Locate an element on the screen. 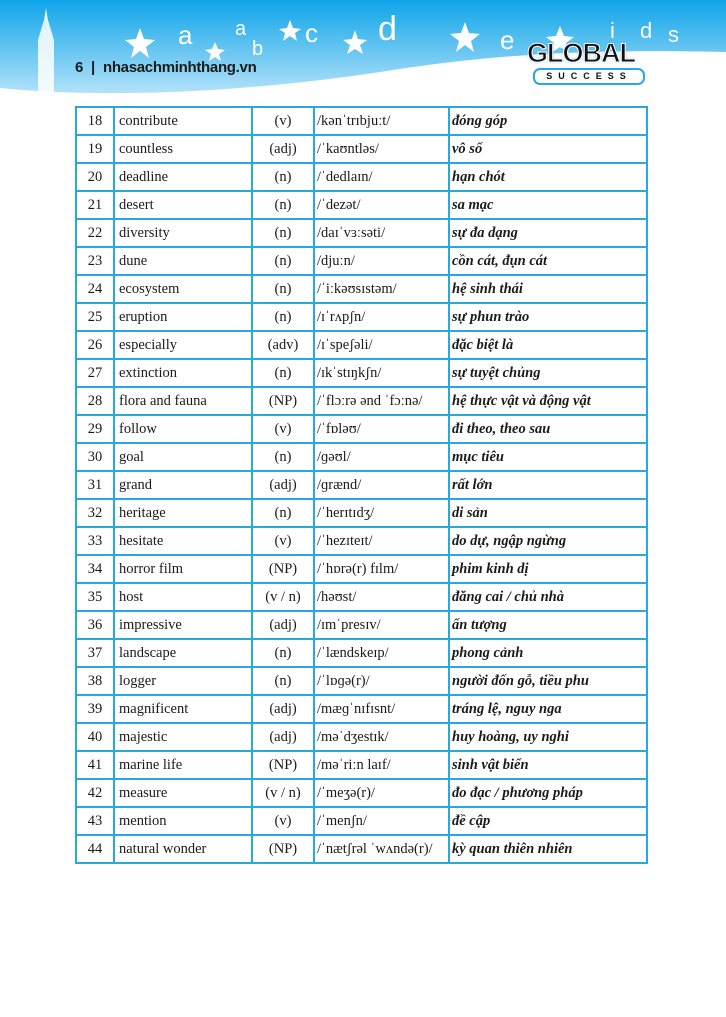 This screenshot has width=726, height=1017. entry-word: measure is located at coordinates (183, 793).